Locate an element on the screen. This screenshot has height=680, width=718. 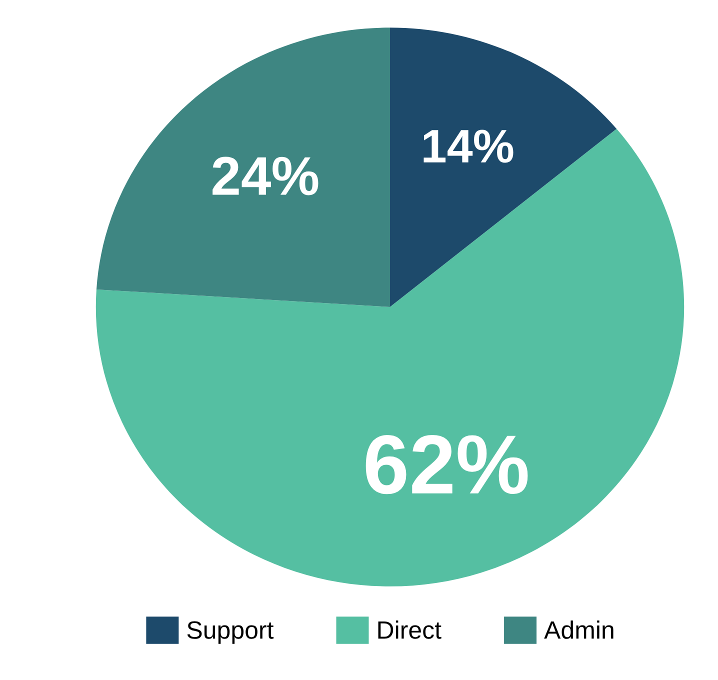
data-label: 14% is located at coordinates (469, 146).